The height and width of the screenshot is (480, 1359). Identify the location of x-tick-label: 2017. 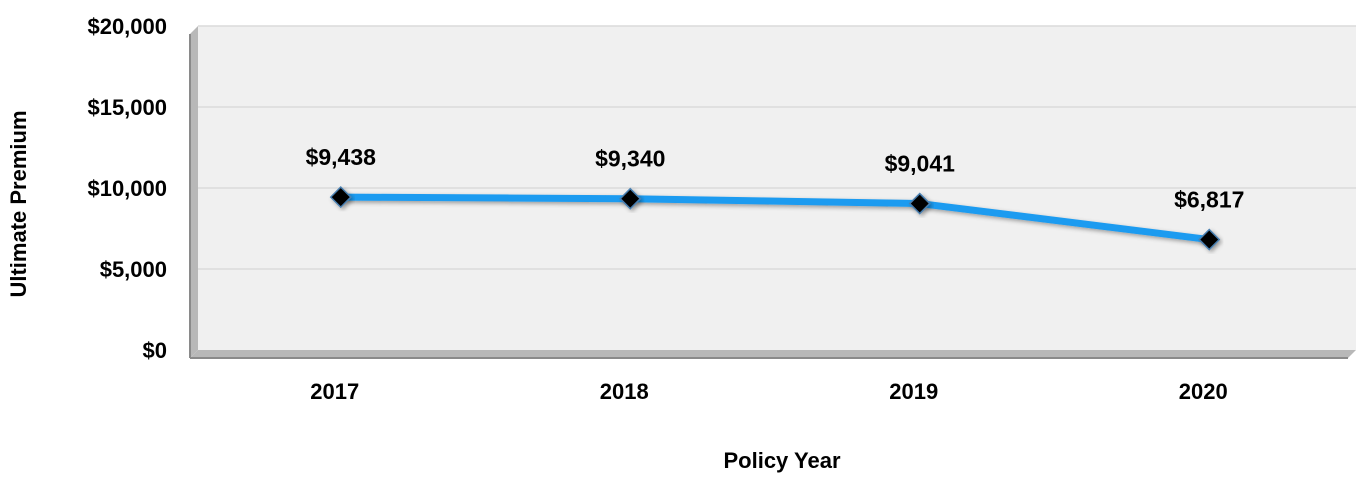
(334, 391).